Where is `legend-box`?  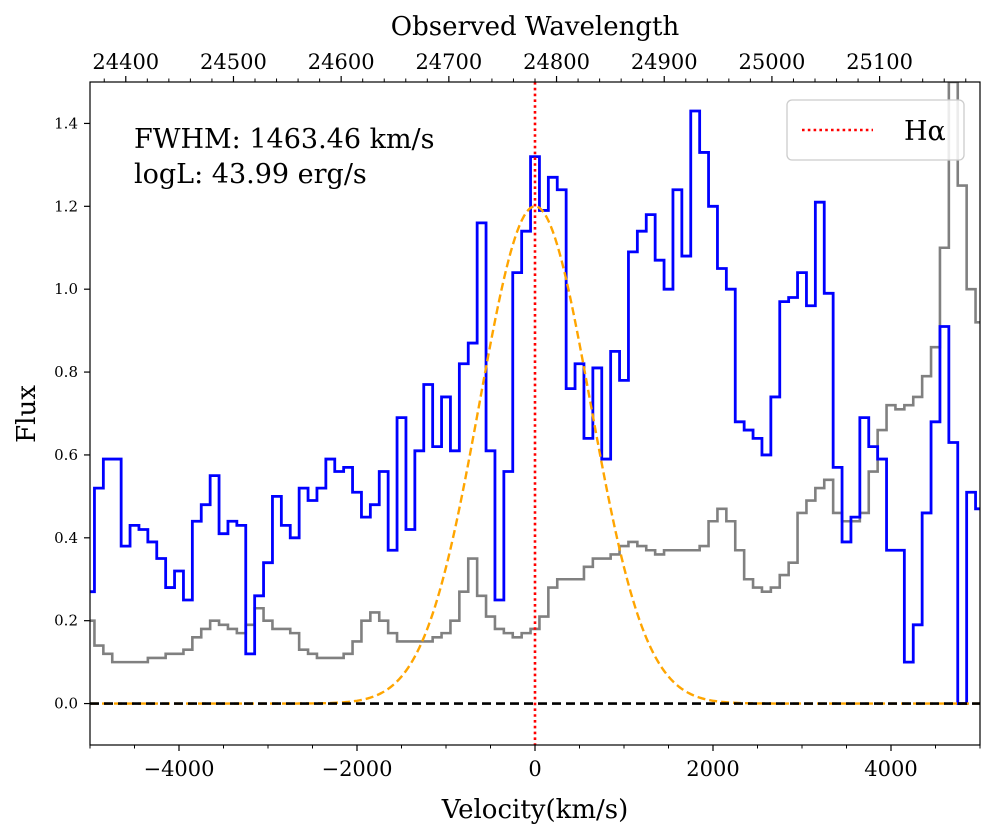
legend-box is located at coordinates (875, 130).